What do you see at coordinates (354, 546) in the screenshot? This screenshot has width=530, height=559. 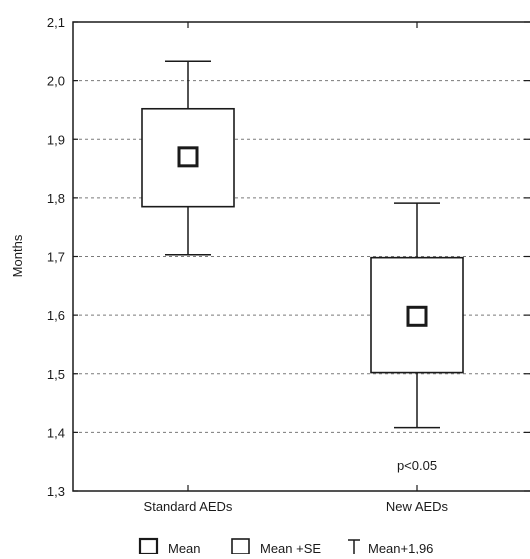 I see `whisker-icon` at bounding box center [354, 546].